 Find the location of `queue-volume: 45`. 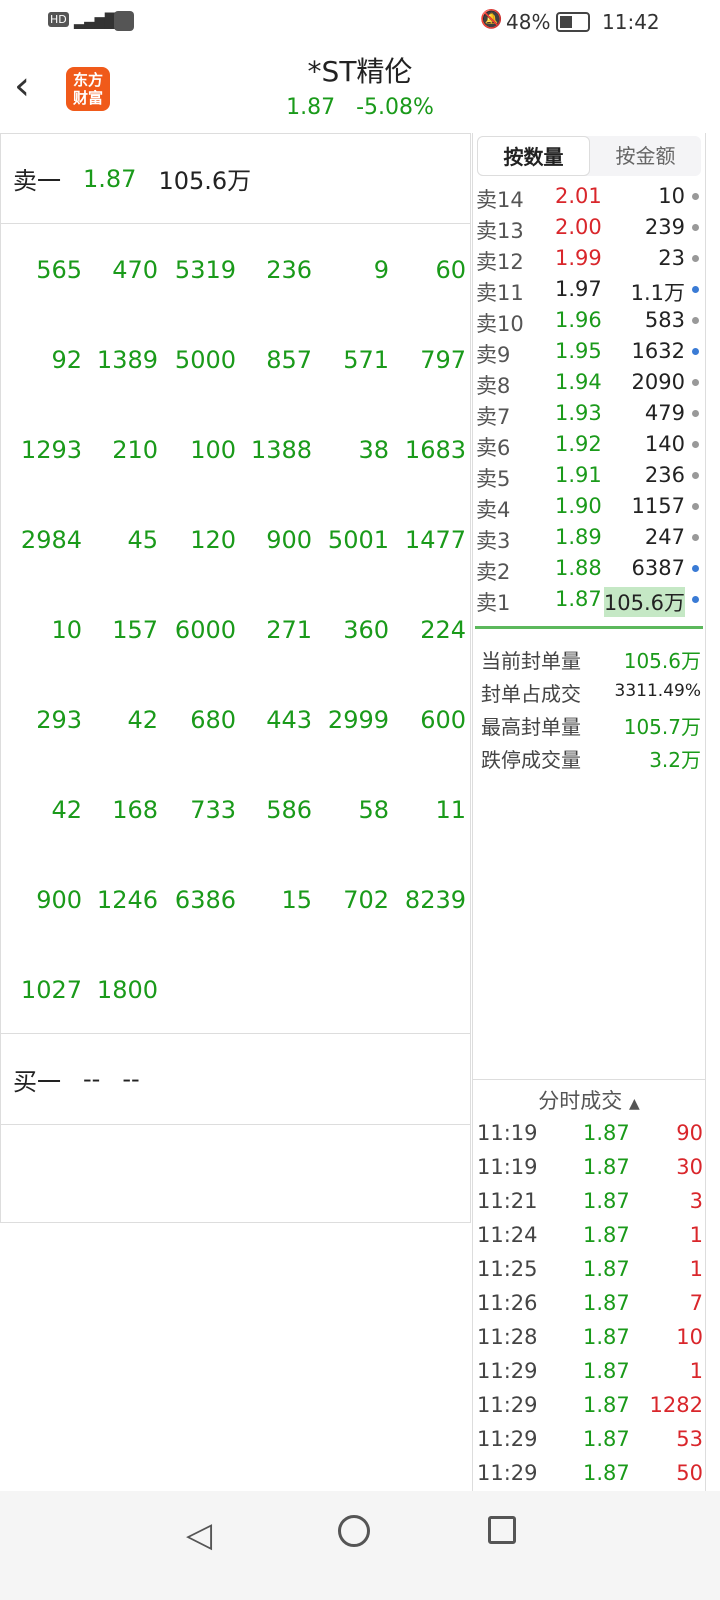

queue-volume: 45 is located at coordinates (142, 540).